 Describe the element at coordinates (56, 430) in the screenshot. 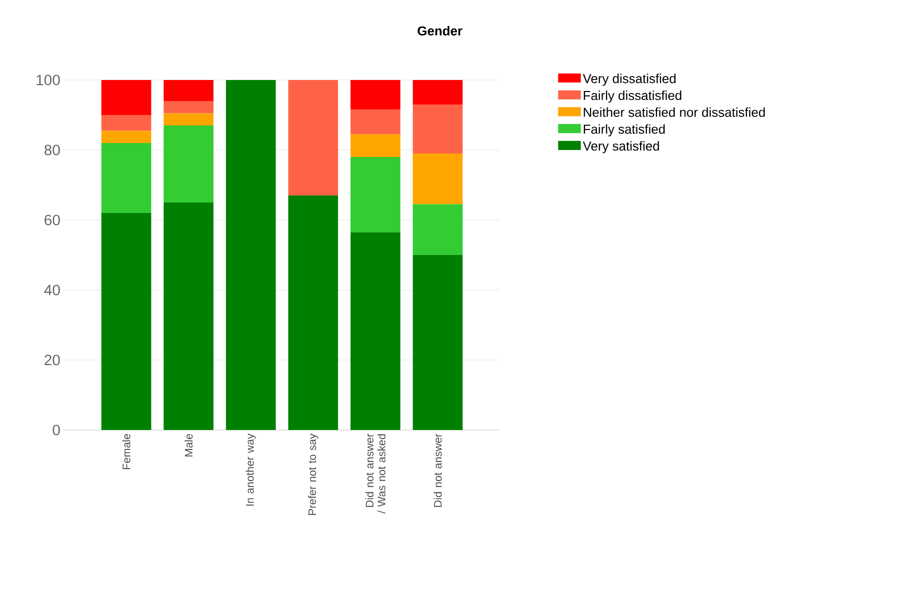

I see `y-tick-label: 0` at that location.